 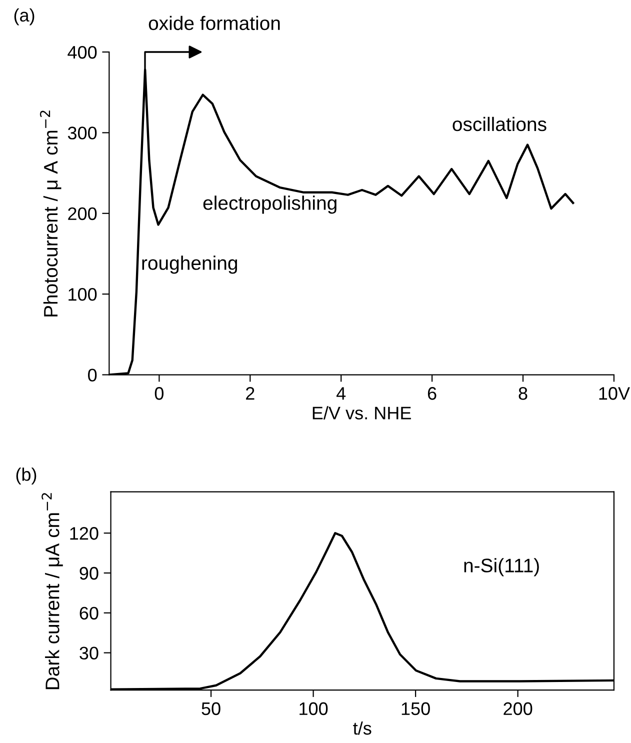 I want to click on x-tick-label: 50, so click(x=211, y=709).